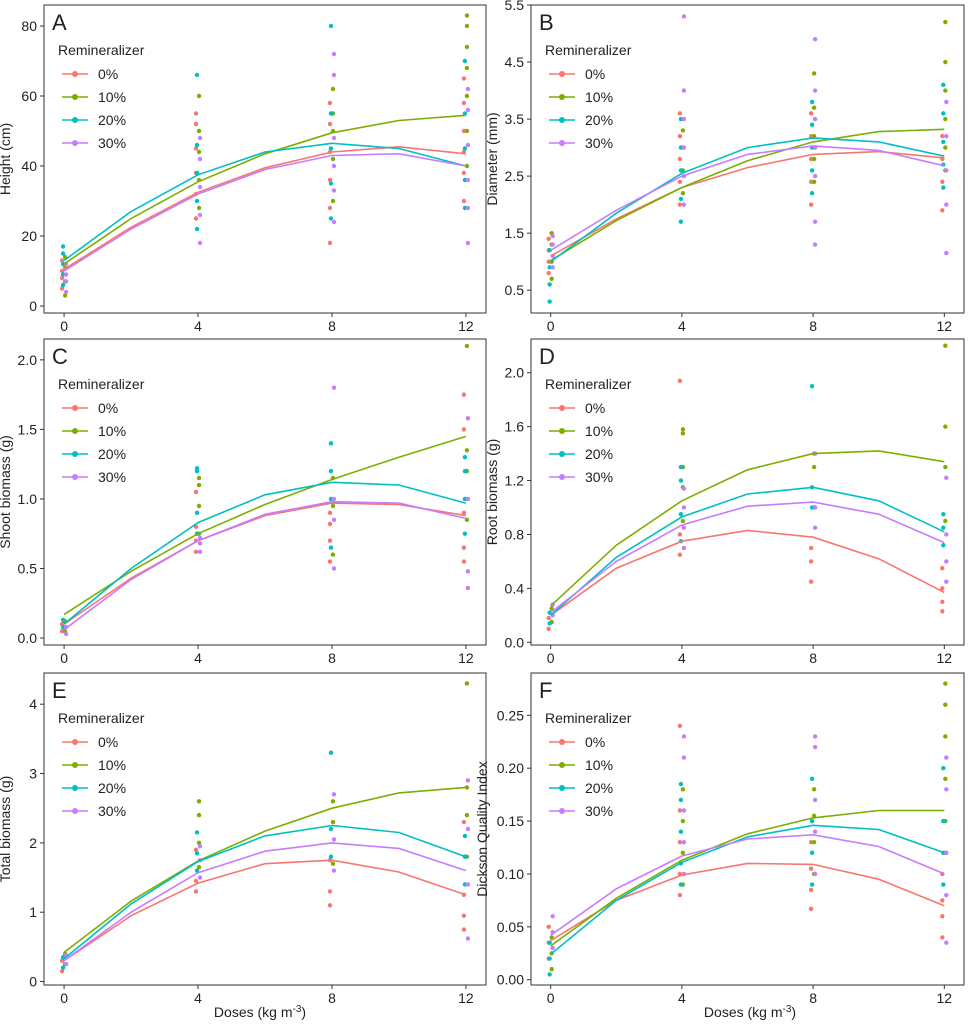  Describe the element at coordinates (6, 829) in the screenshot. I see `panel-e-y-axis-title: Total biomass (g)` at that location.